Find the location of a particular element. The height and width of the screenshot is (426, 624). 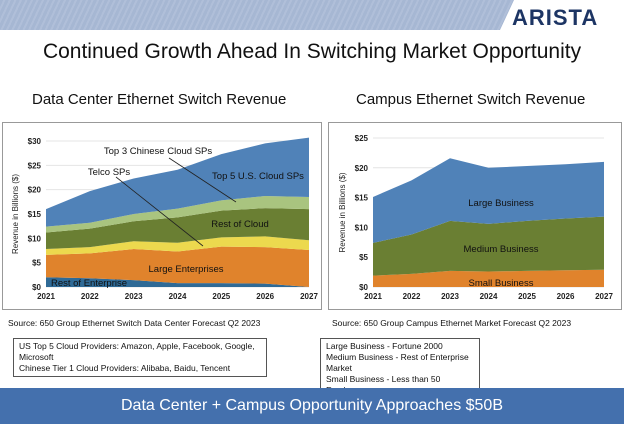

area-large-enterprises is located at coordinates (177, 266).